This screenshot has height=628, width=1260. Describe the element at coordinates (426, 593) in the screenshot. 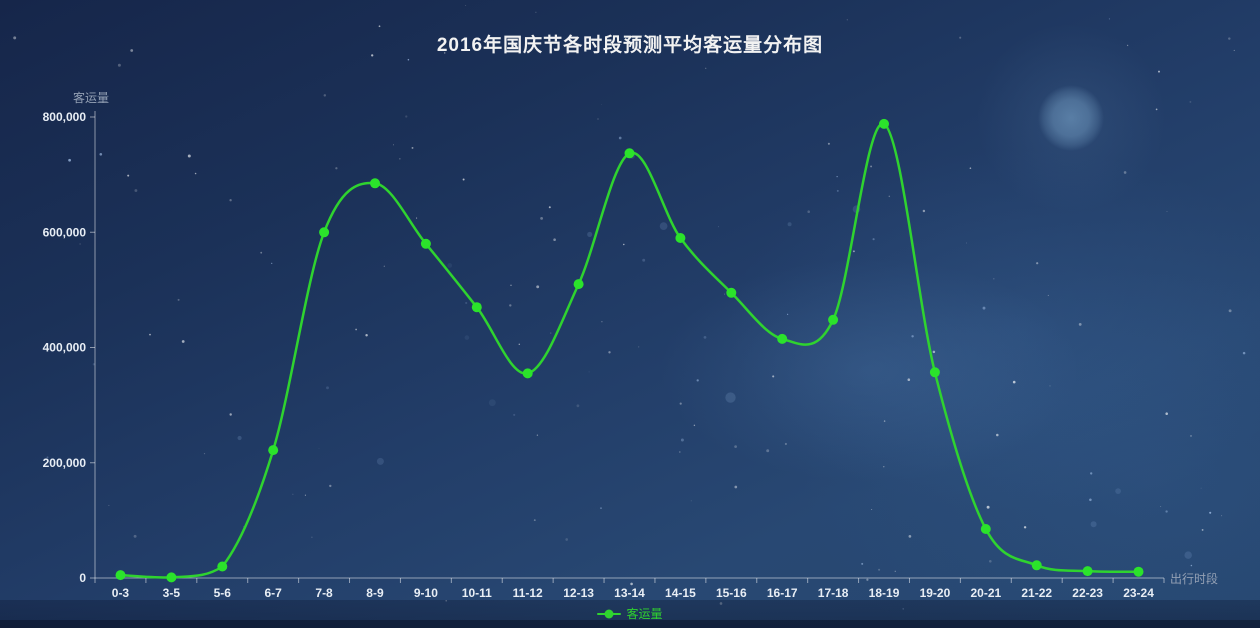

I see `x-tick-label: 9-10` at that location.